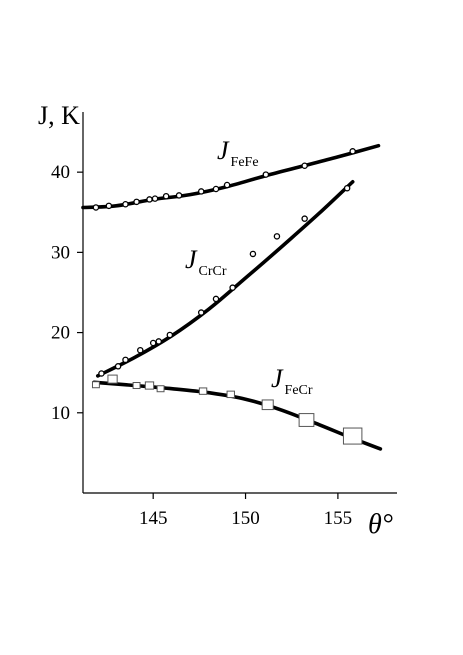 This screenshot has width=463, height=655. Describe the element at coordinates (223, 150) in the screenshot. I see `series-label-fefe-main: J` at that location.